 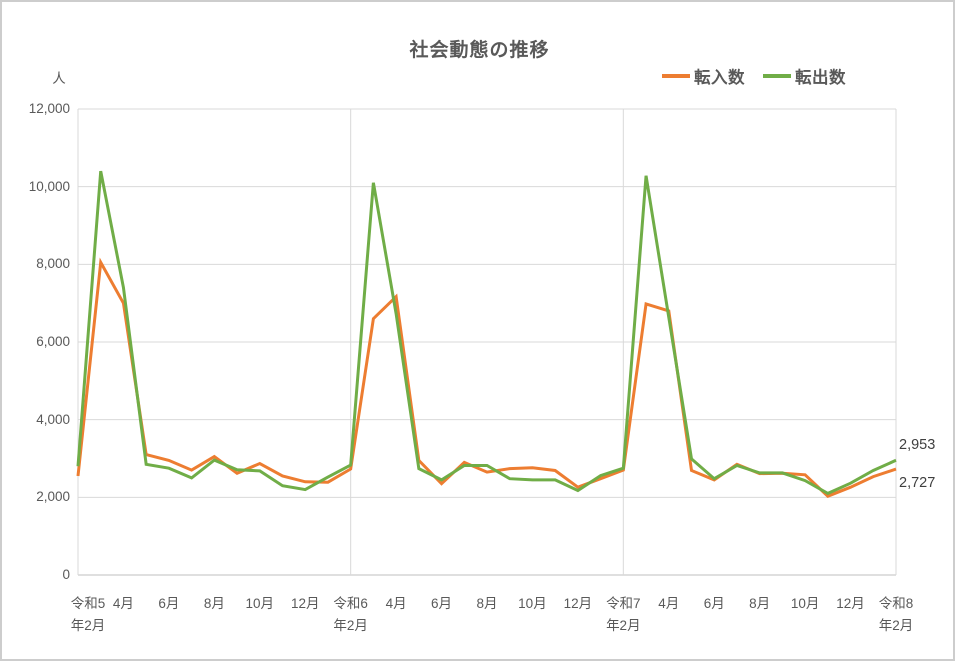 I want to click on x-tick-label: 令和5 年2月, so click(x=88, y=615).